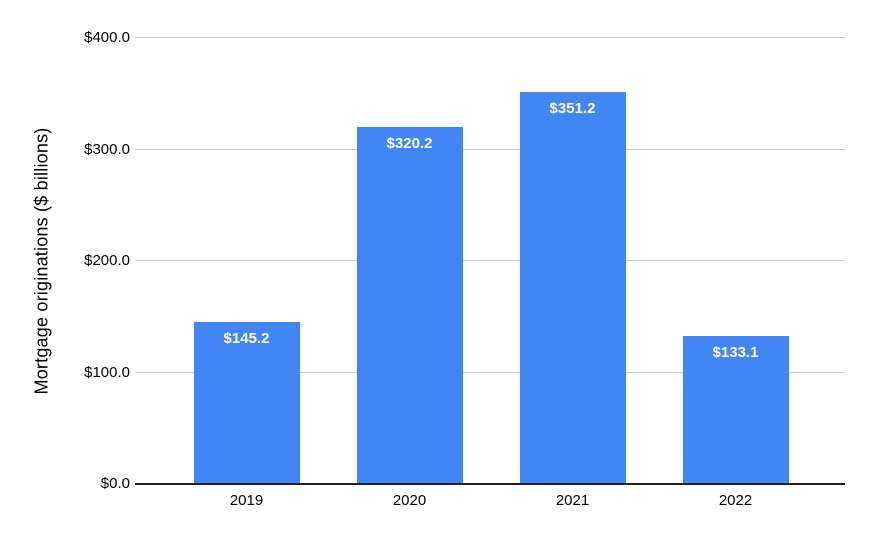 This screenshot has height=538, width=871. Describe the element at coordinates (246, 500) in the screenshot. I see `x-tick-label: 2019` at that location.